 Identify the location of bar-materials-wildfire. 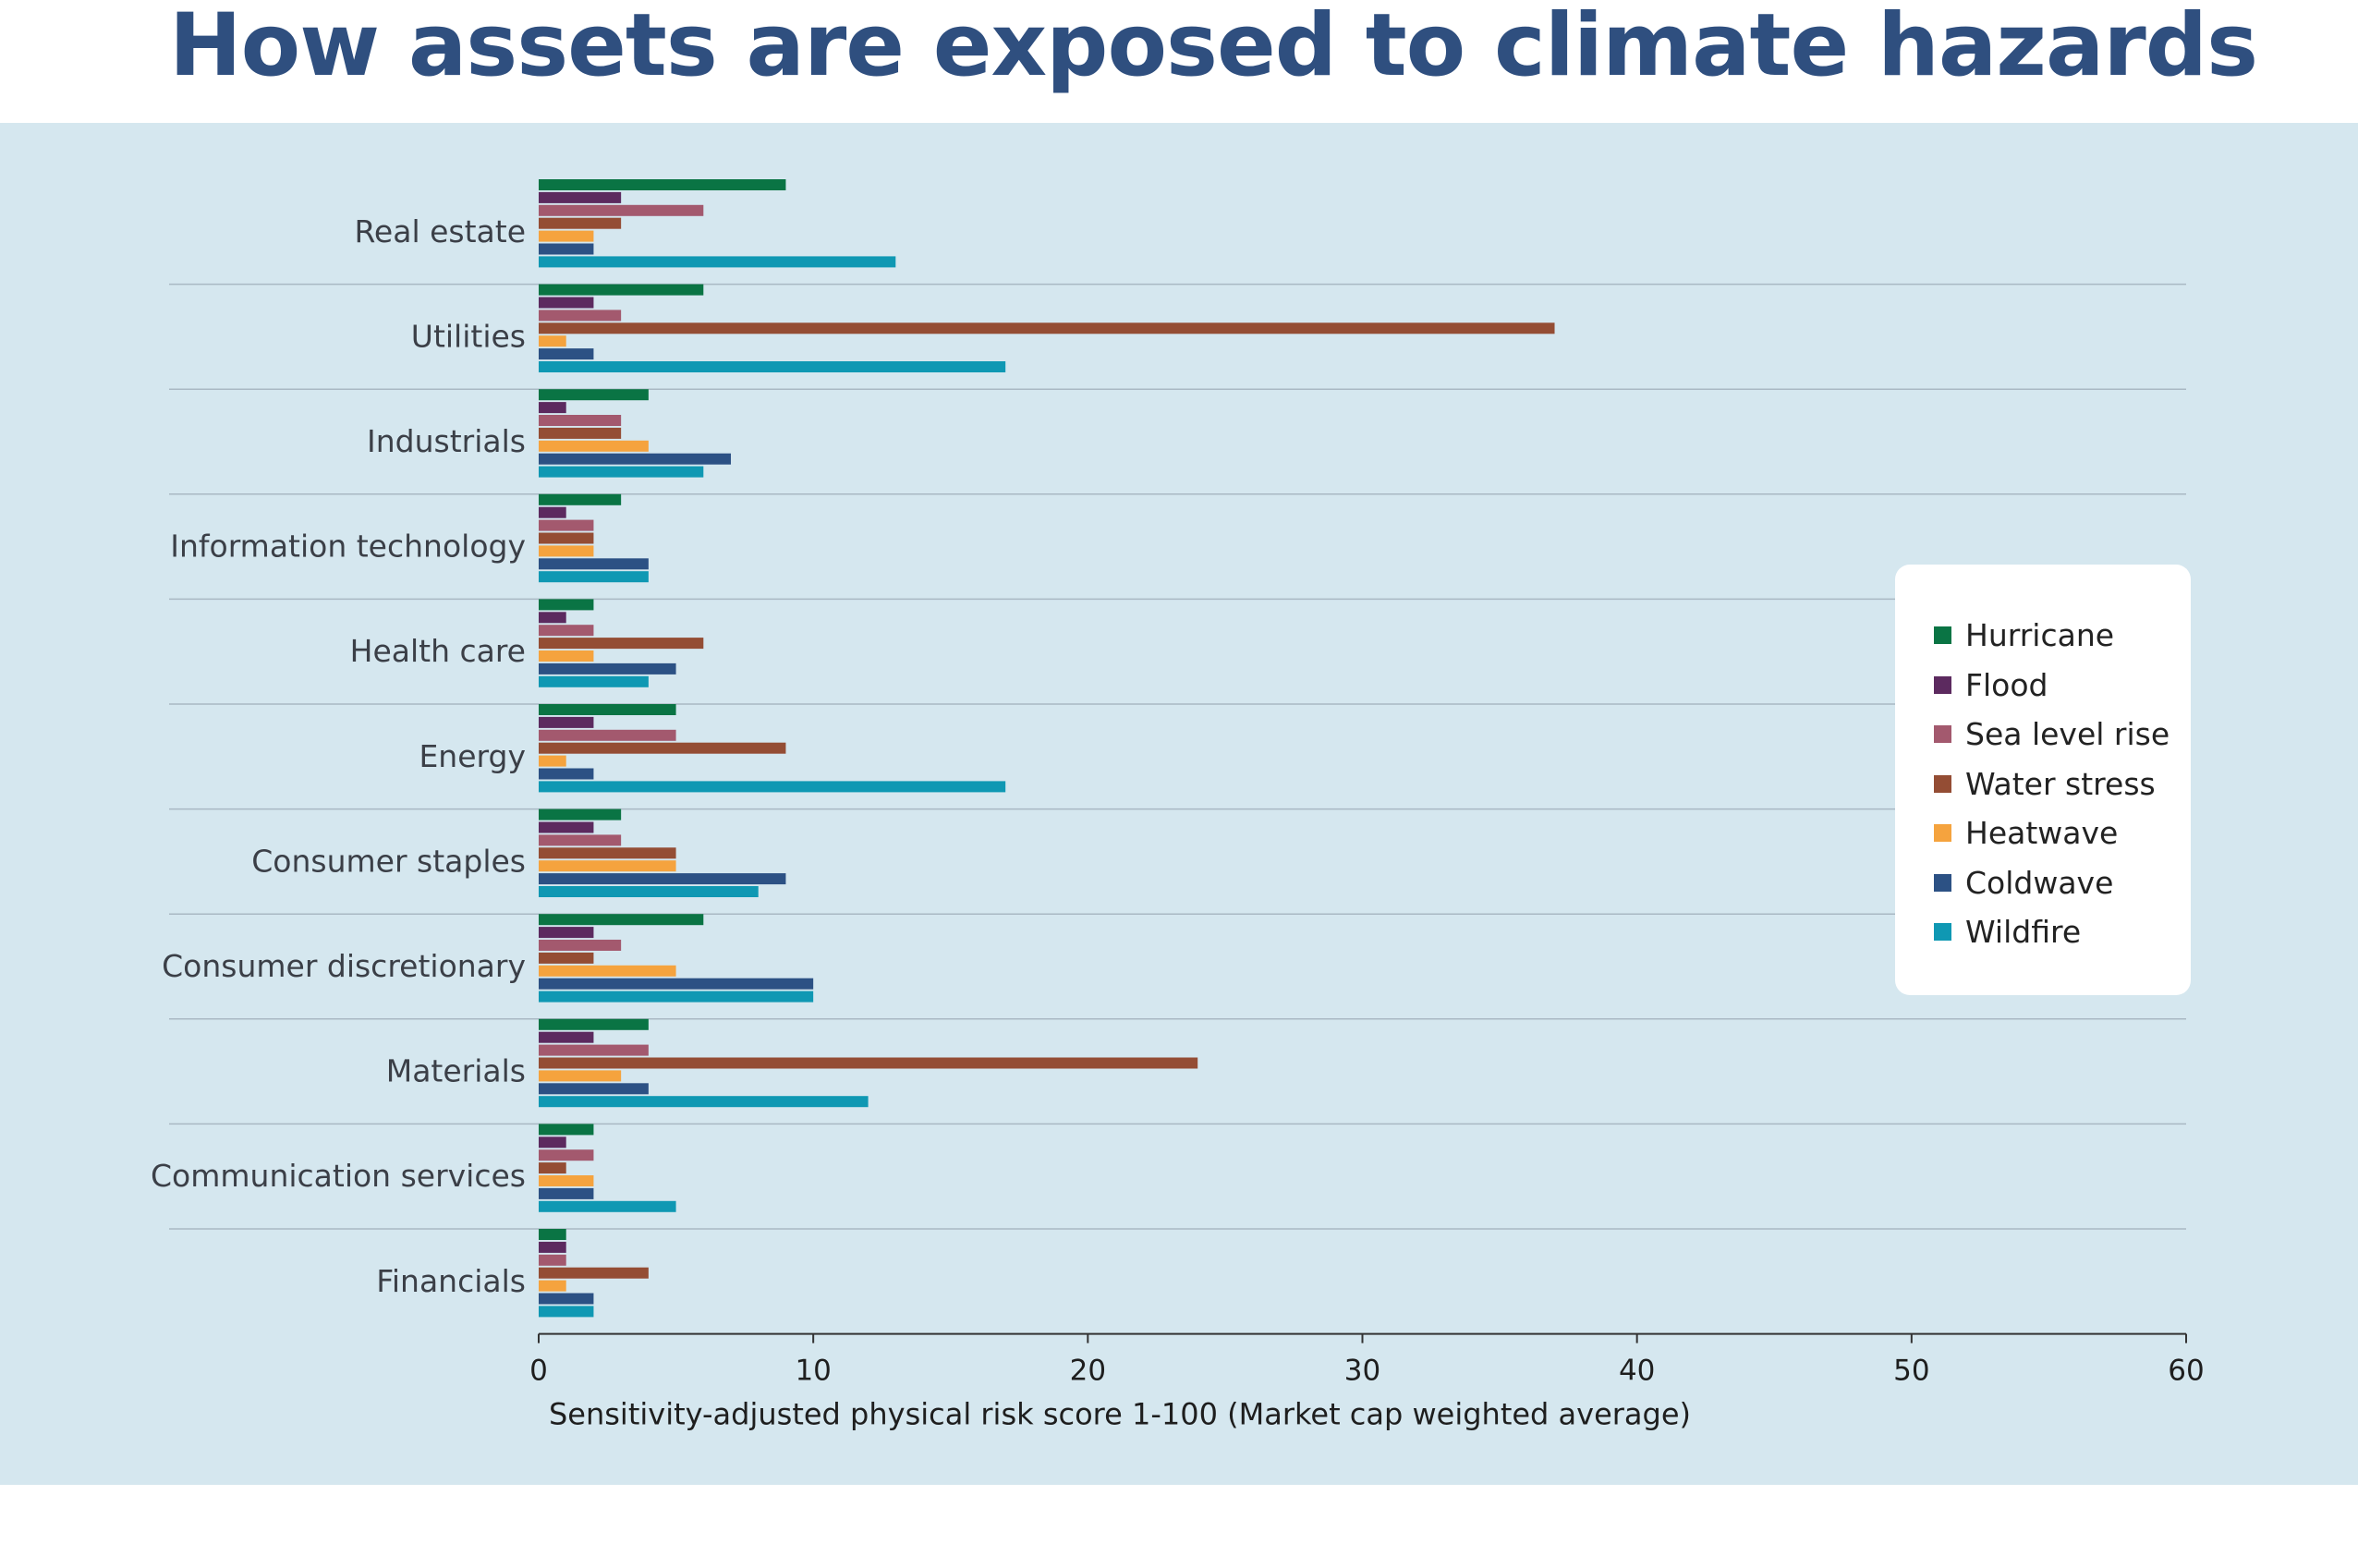
(704, 1102).